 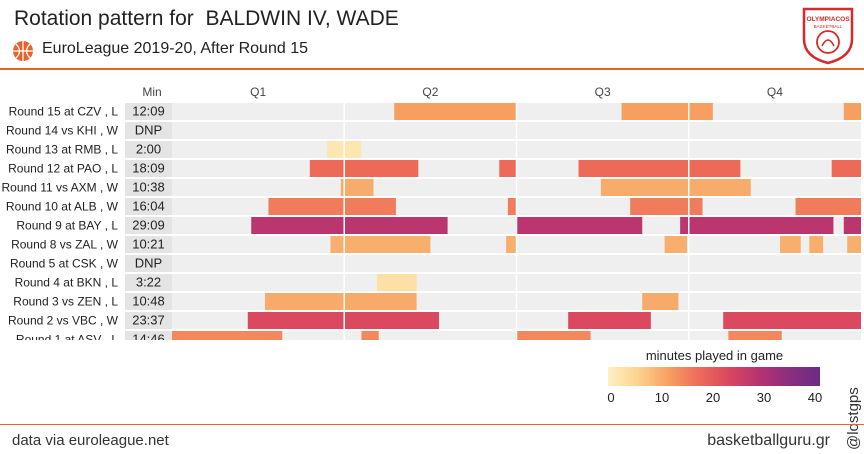 What do you see at coordinates (65, 302) in the screenshot?
I see `game-label: Round 3 vs ZEN , L` at bounding box center [65, 302].